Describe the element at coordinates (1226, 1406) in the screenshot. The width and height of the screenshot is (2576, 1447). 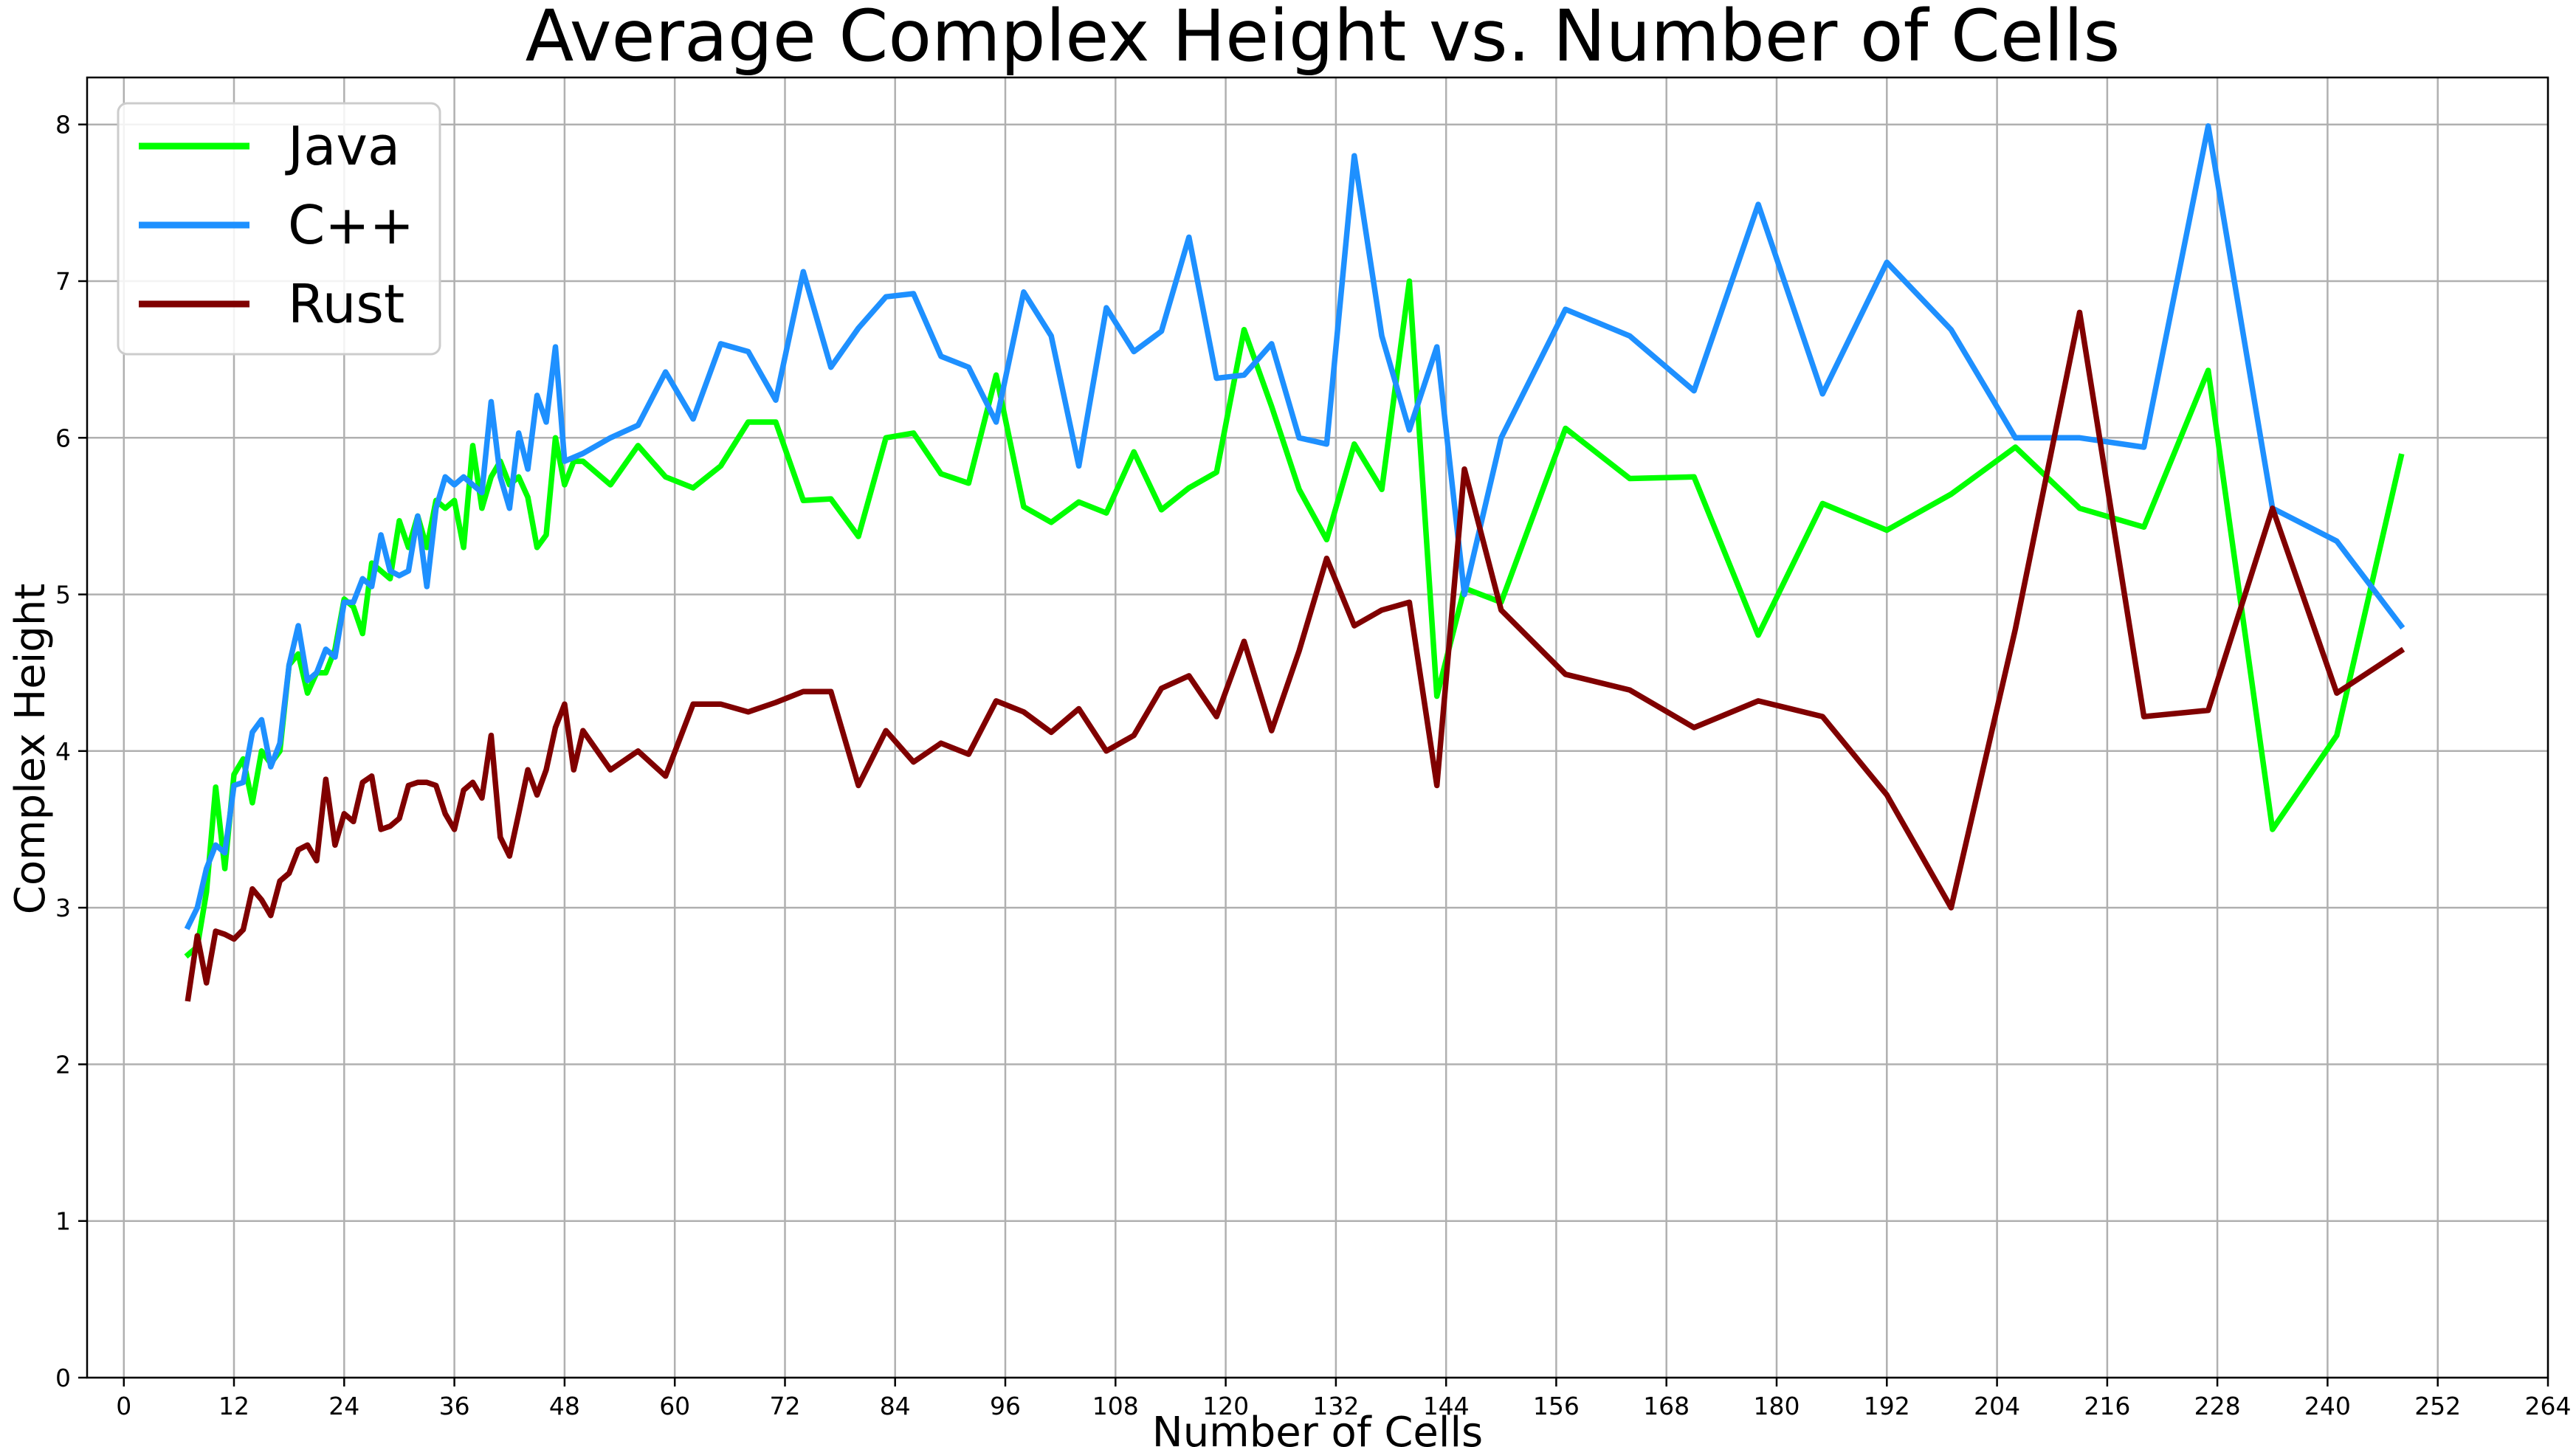
I see `x-tick-label: 120` at that location.